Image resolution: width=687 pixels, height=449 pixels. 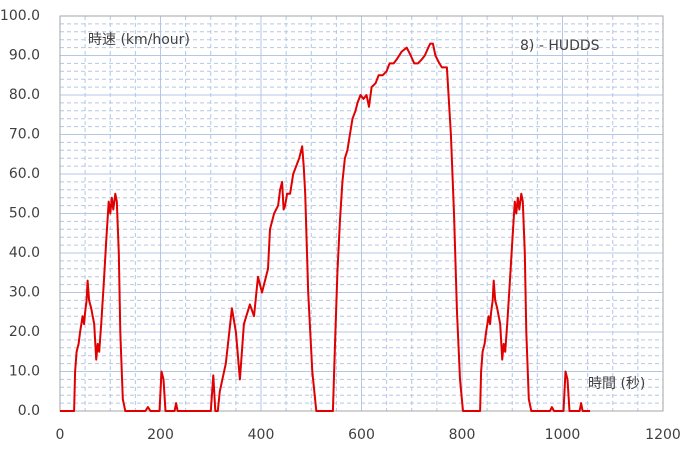 I want to click on y-tick-label: 100.0, so click(x=20, y=16).